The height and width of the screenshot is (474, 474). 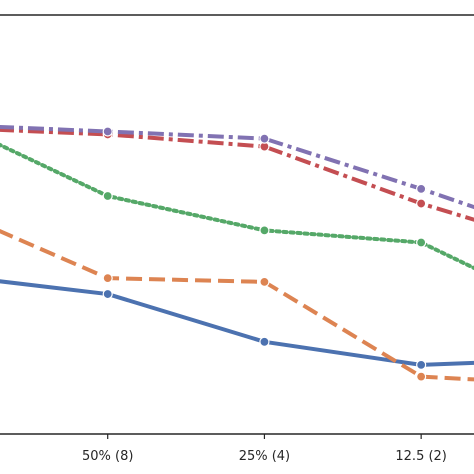 I want to click on x-tick-label-2: 12.5 (2), so click(x=421, y=456).